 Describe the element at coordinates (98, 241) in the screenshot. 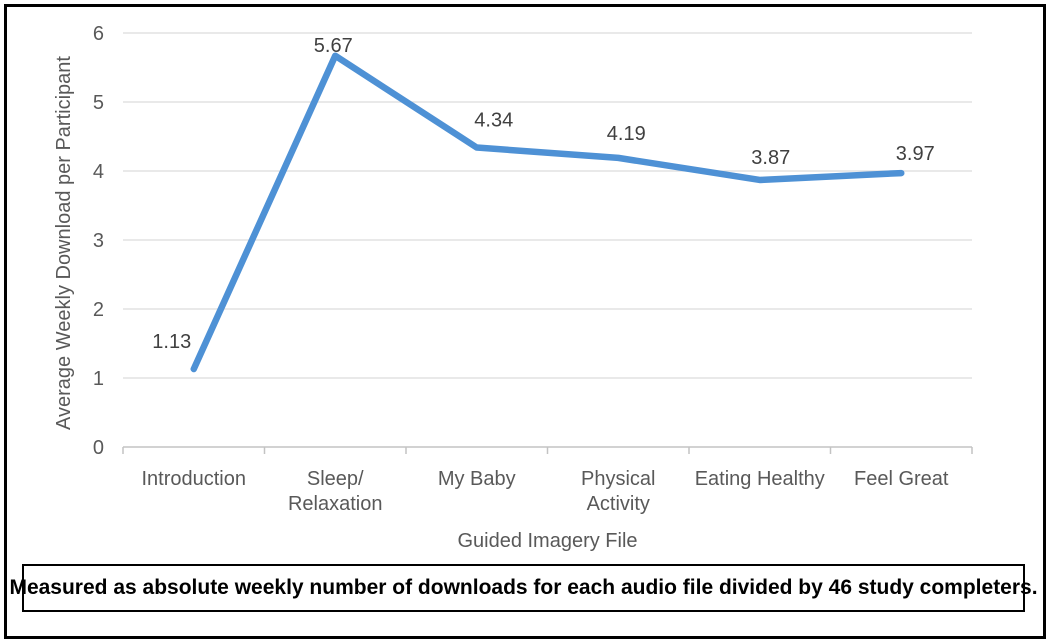

I see `y-tick-label: 3` at that location.